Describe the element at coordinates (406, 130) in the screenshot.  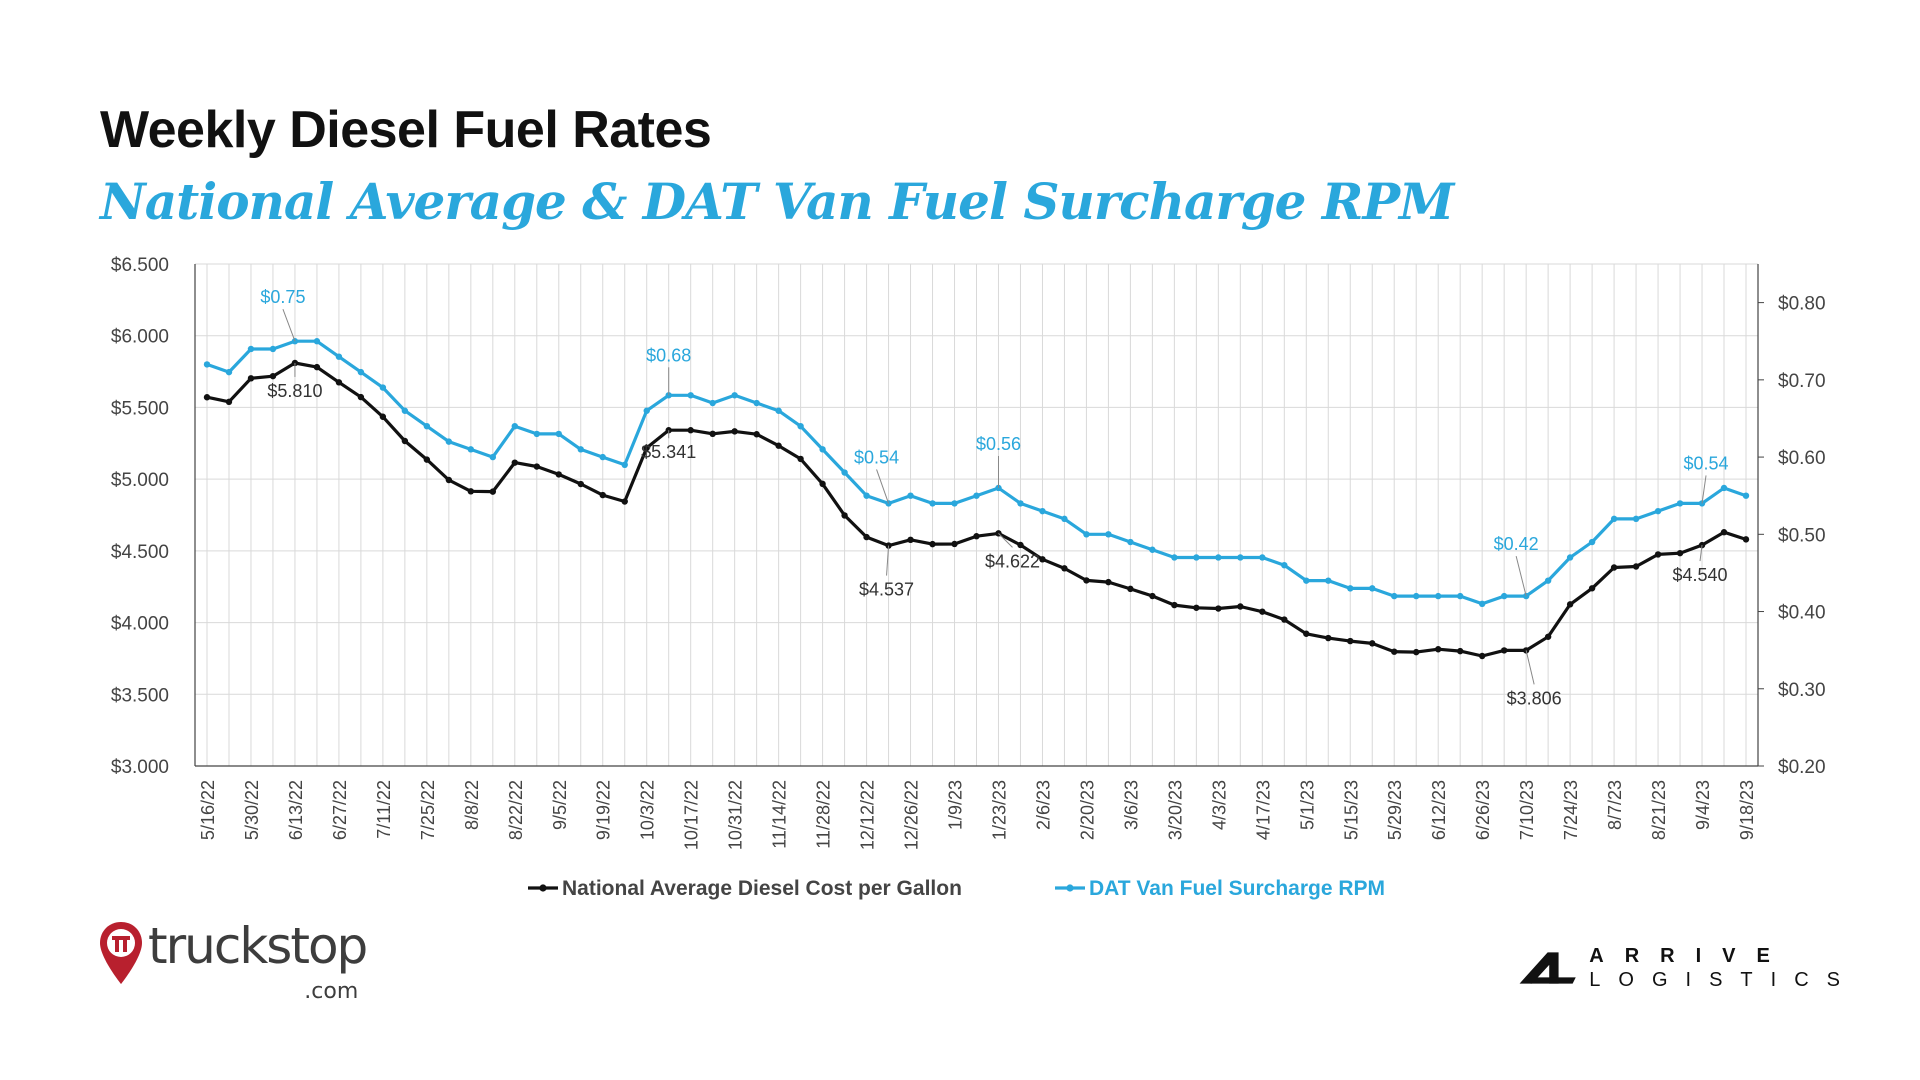
I see `chart-title: Weekly Diesel Fuel Rates` at that location.